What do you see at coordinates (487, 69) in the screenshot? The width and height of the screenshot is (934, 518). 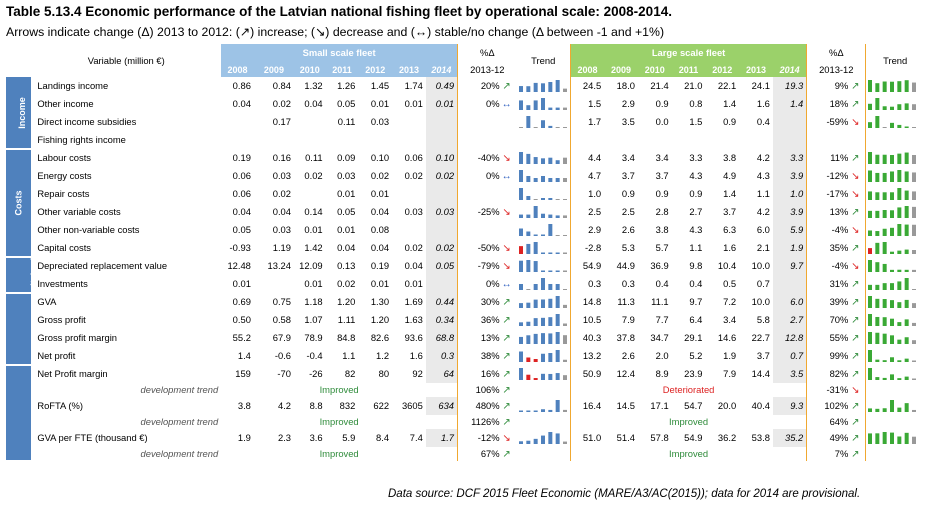 I see `ss-pct-period: 2013-12` at bounding box center [487, 69].